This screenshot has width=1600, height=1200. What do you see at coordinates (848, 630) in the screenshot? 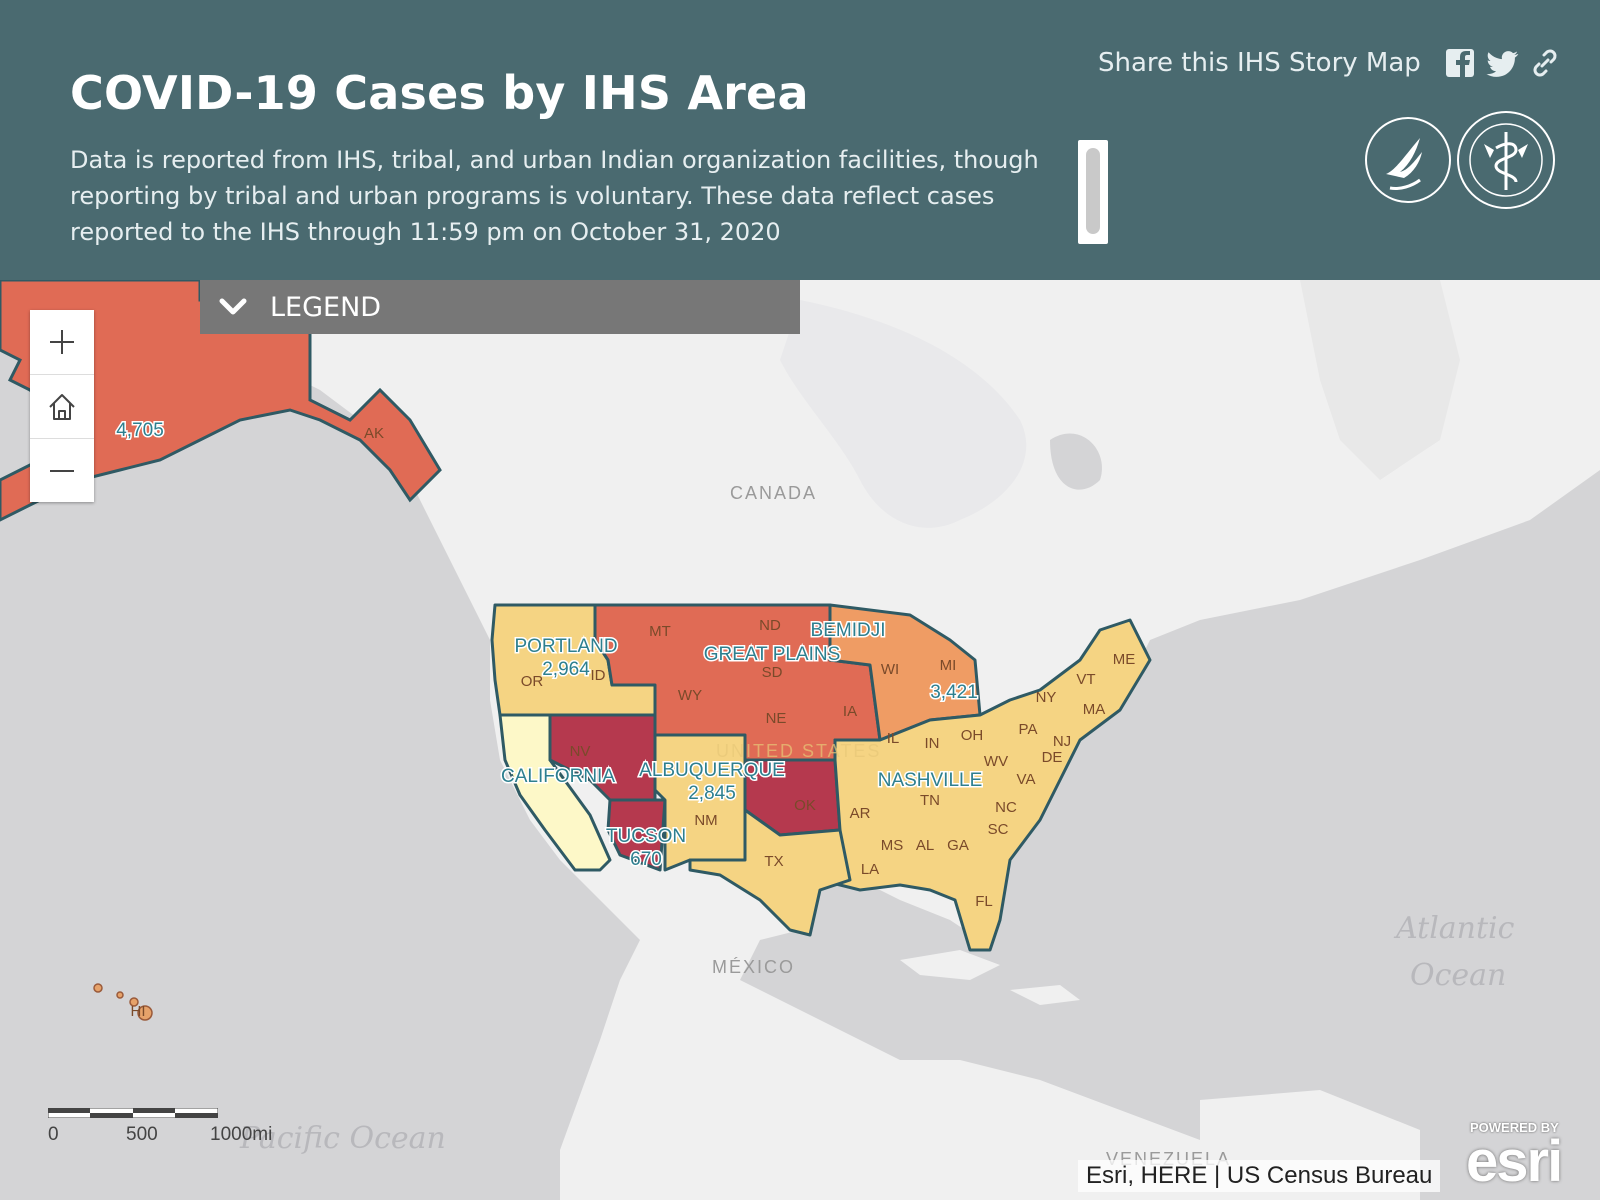
I see `area-label-bemidji: BEMIDJI` at bounding box center [848, 630].